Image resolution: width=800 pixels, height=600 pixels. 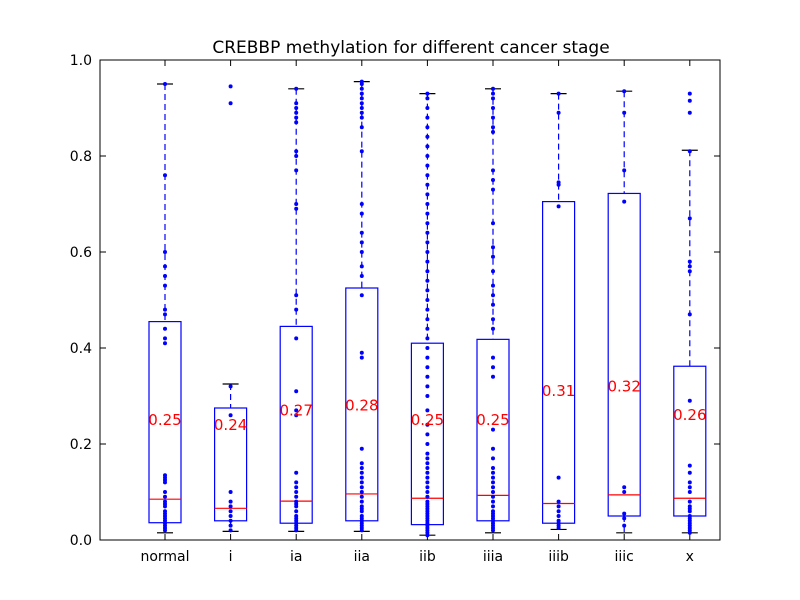 What do you see at coordinates (623, 386) in the screenshot?
I see `mean-value-label: 0.32` at bounding box center [623, 386].